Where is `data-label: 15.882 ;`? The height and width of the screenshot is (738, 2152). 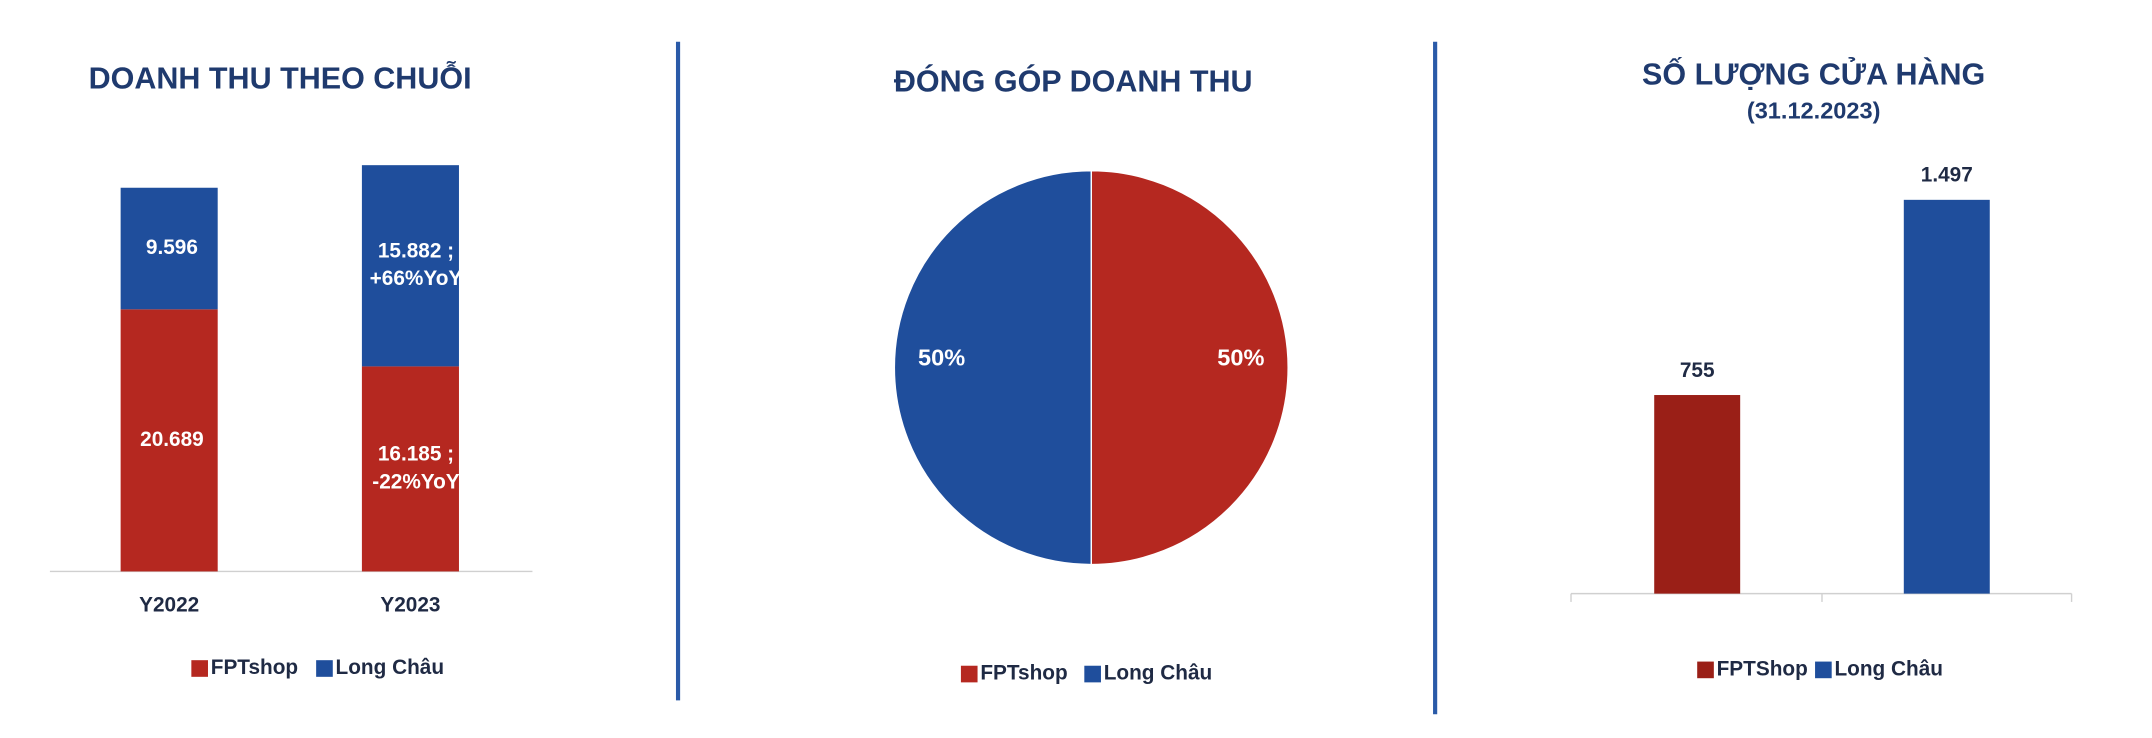
data-label: 15.882 ; is located at coordinates (416, 250).